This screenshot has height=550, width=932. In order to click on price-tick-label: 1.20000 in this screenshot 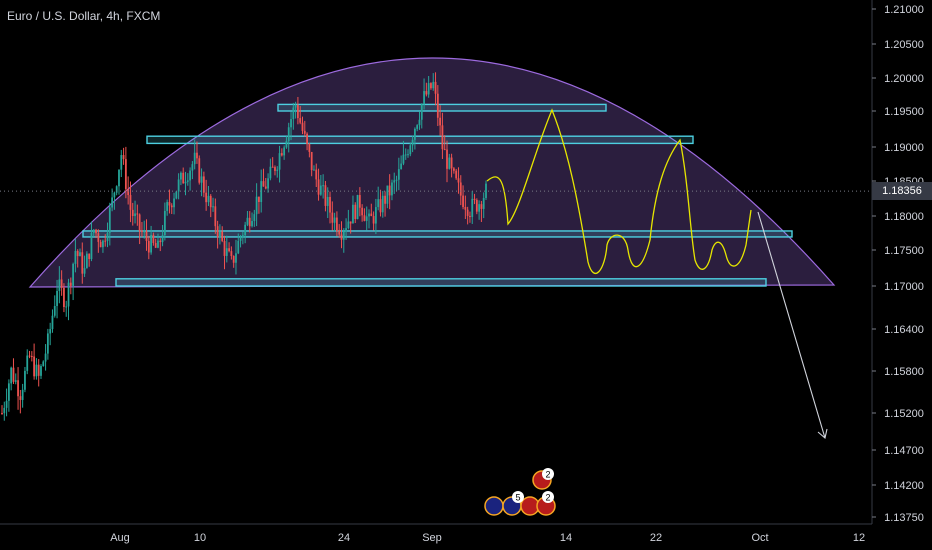, I will do `click(904, 79)`.